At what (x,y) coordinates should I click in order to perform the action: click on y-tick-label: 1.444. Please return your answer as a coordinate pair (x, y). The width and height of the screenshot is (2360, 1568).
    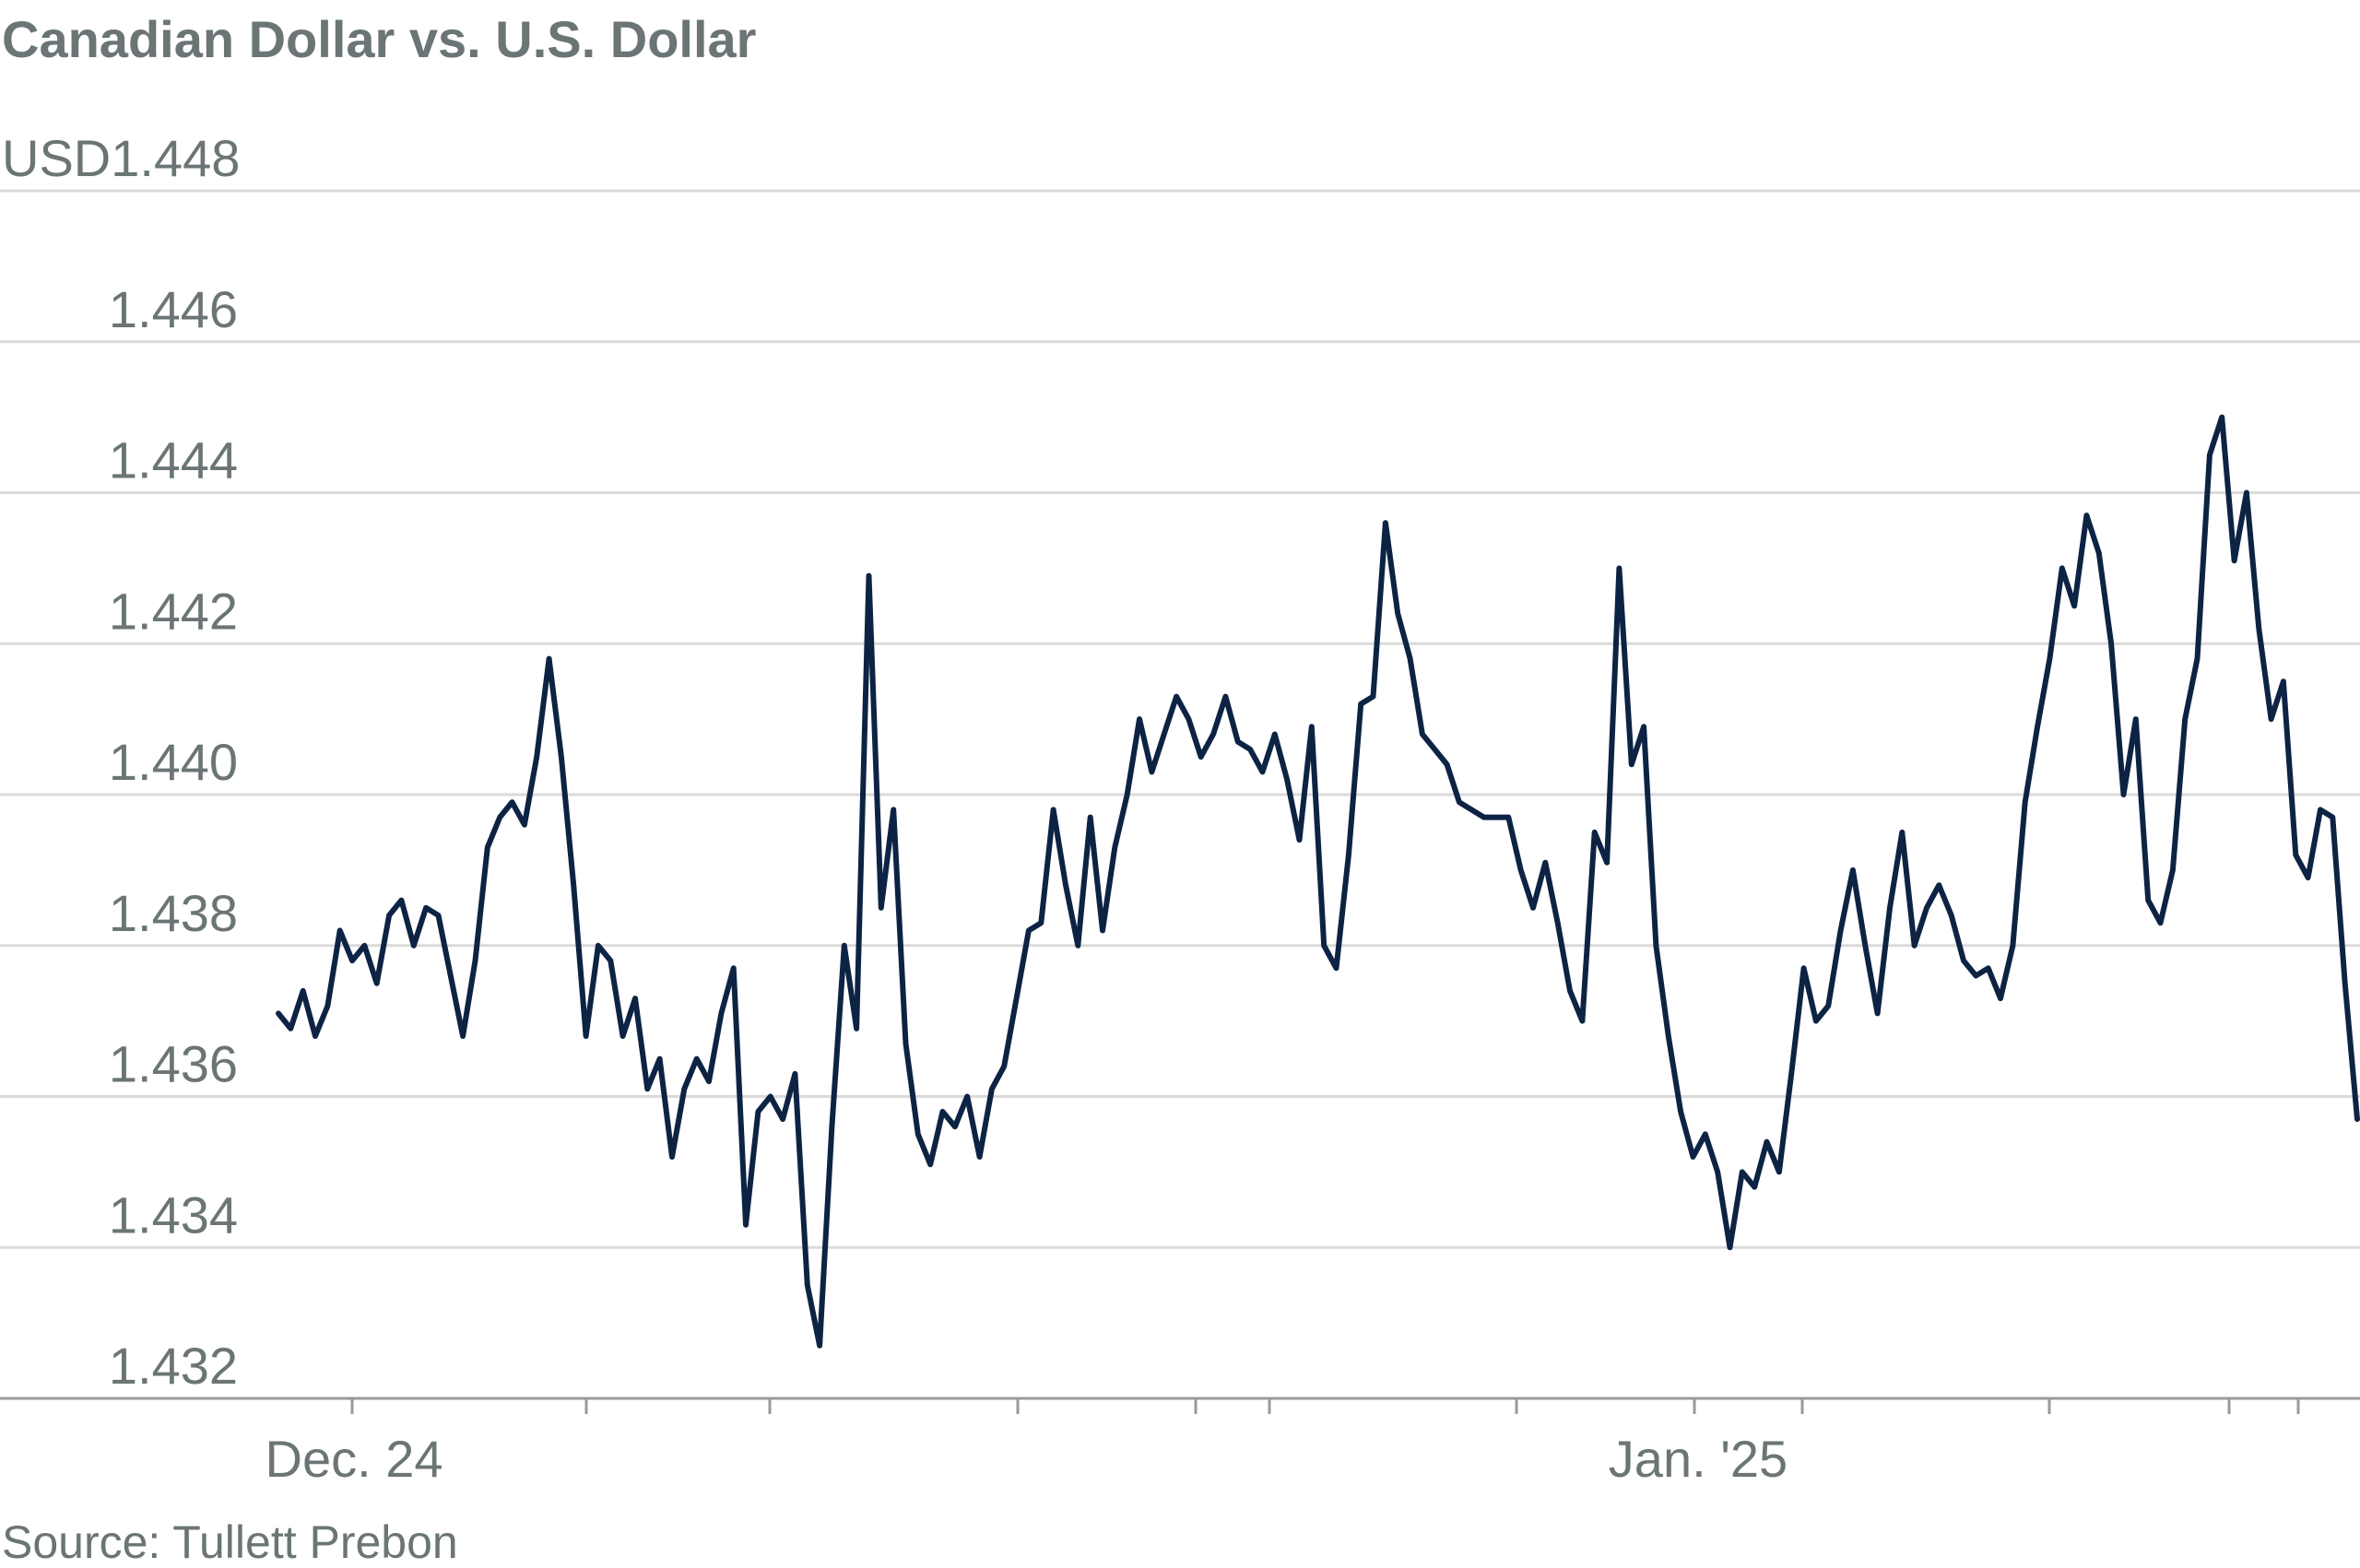
    Looking at the image, I should click on (173, 460).